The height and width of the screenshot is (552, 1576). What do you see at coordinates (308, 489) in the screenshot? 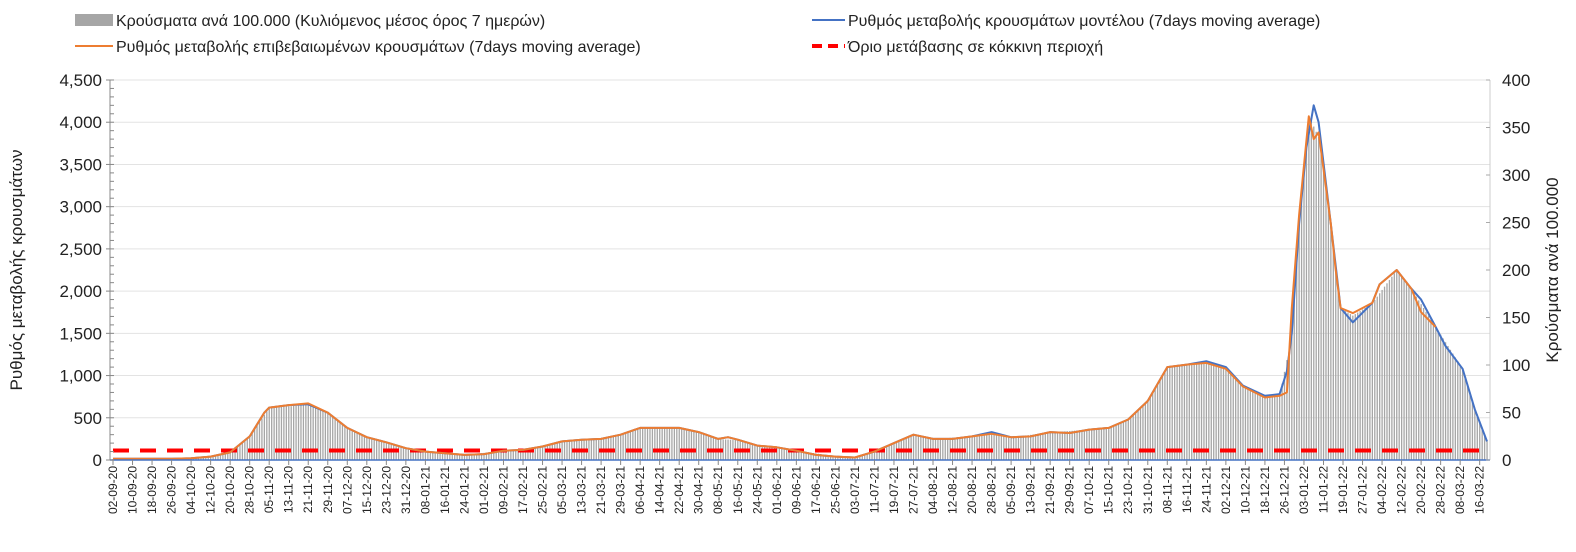
I see `x-tick-label: 21-11-20` at bounding box center [308, 489].